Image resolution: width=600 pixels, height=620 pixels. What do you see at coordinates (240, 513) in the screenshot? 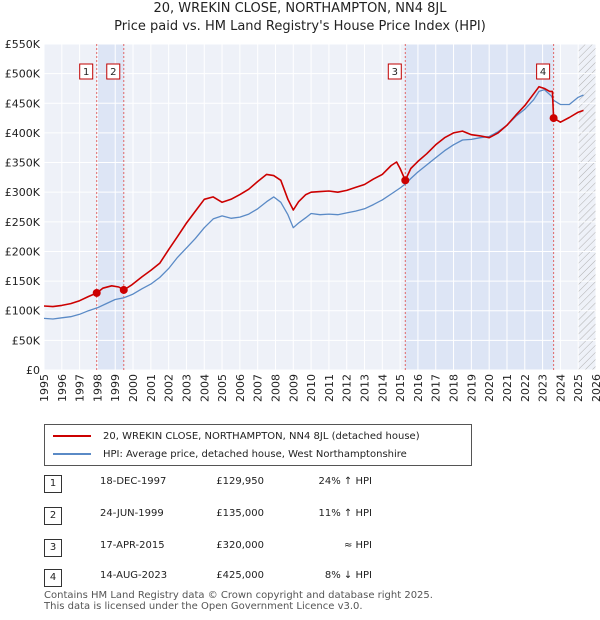
I see `sale-price: £135,000` at bounding box center [240, 513].